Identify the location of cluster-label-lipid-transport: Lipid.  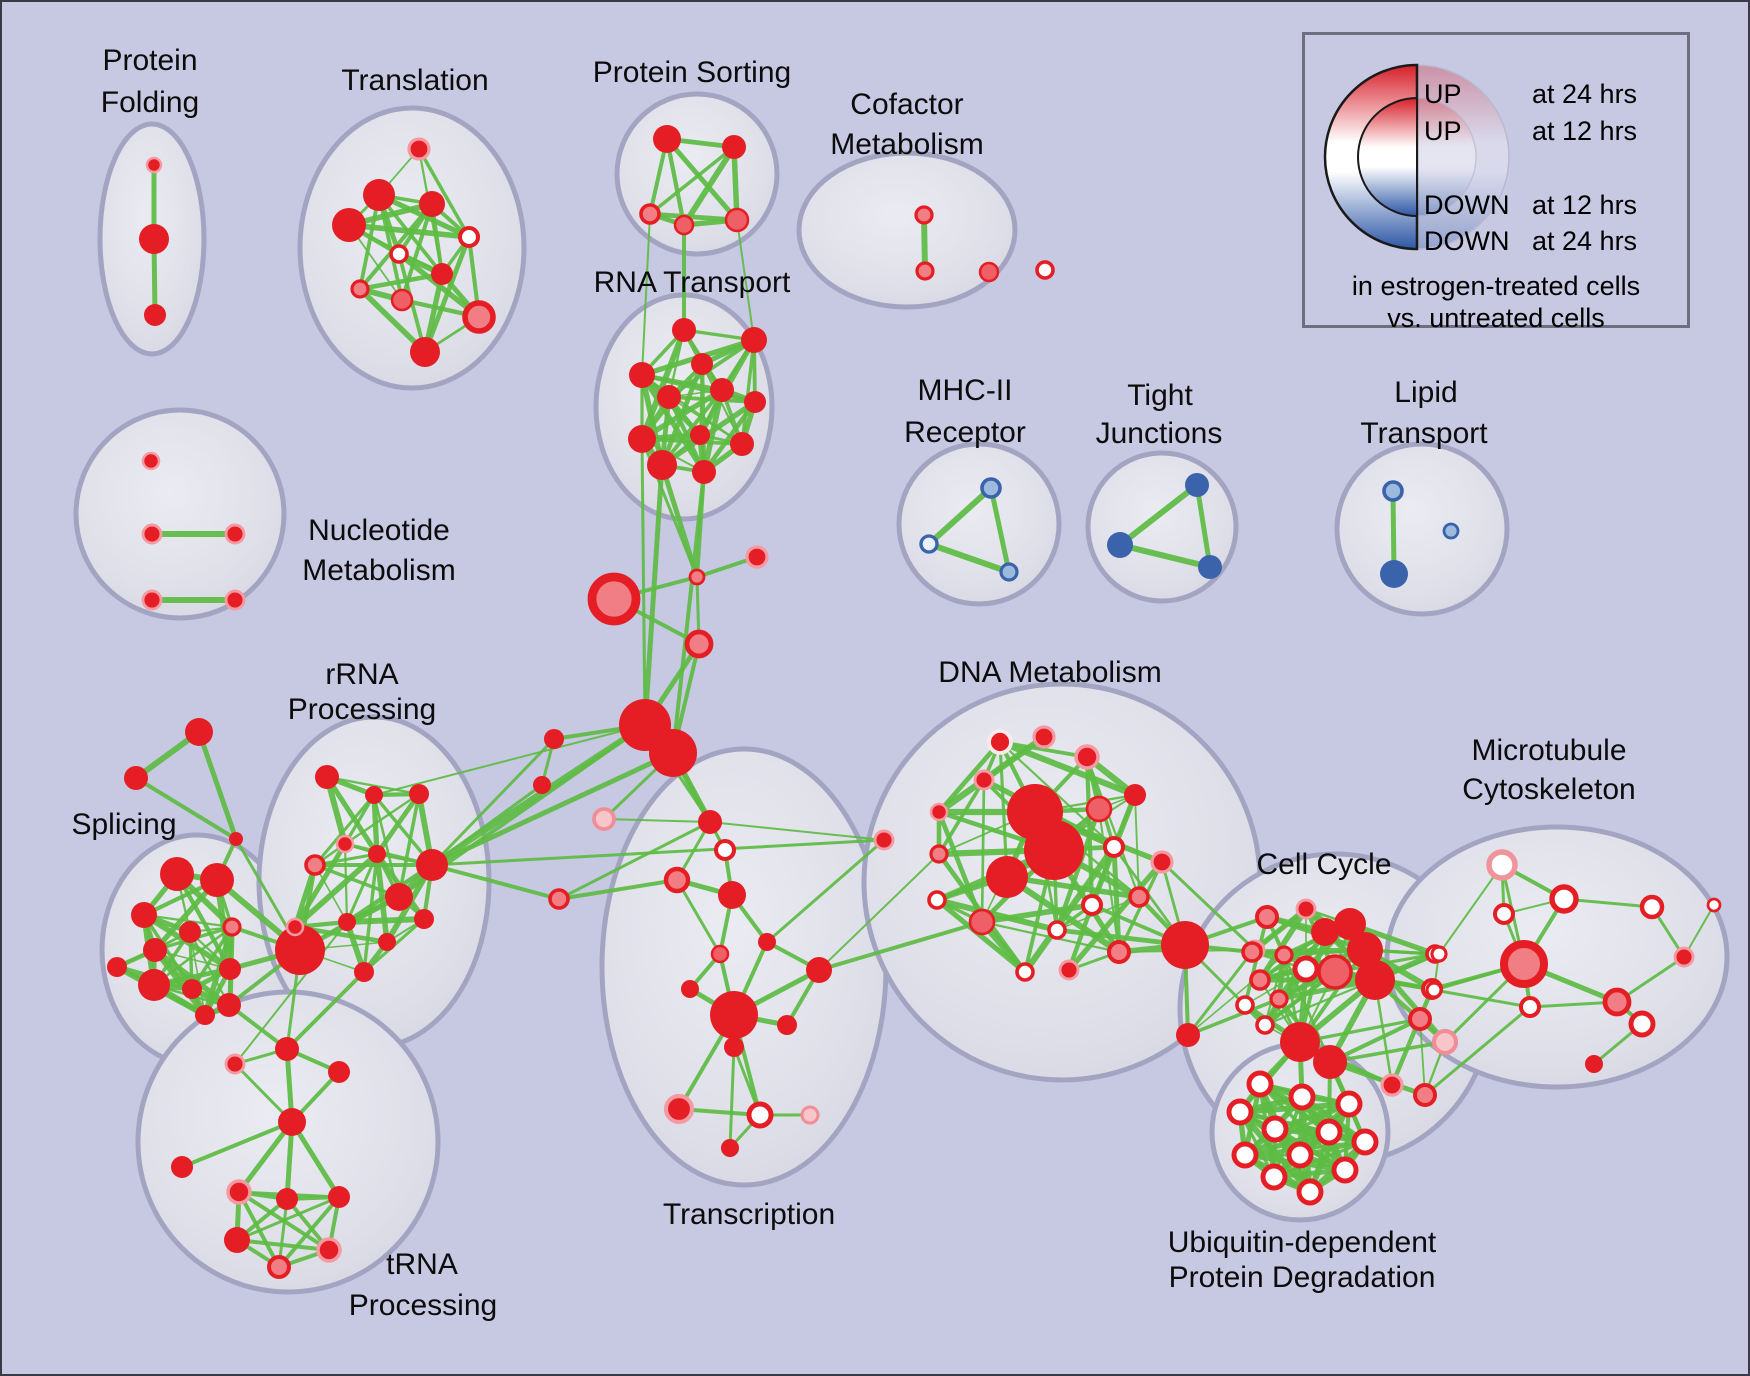
(1425, 392).